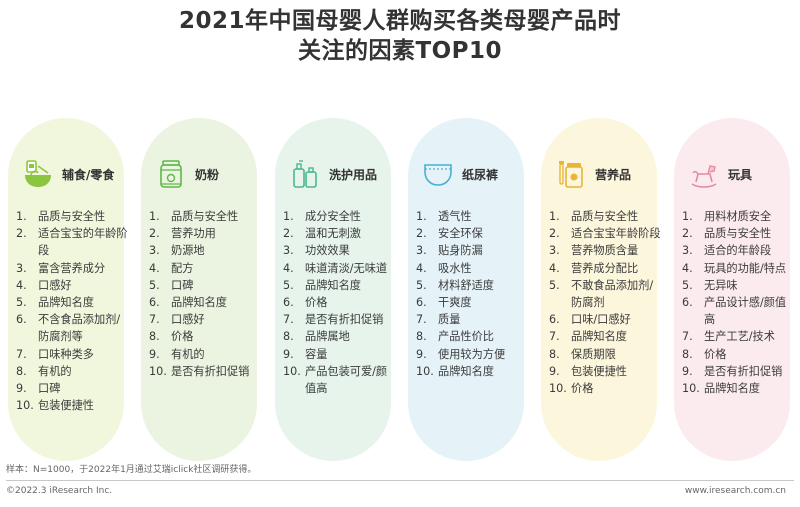 Image resolution: width=800 pixels, height=507 pixels. I want to click on title-line-2: 关注的因素TOP10, so click(400, 51).